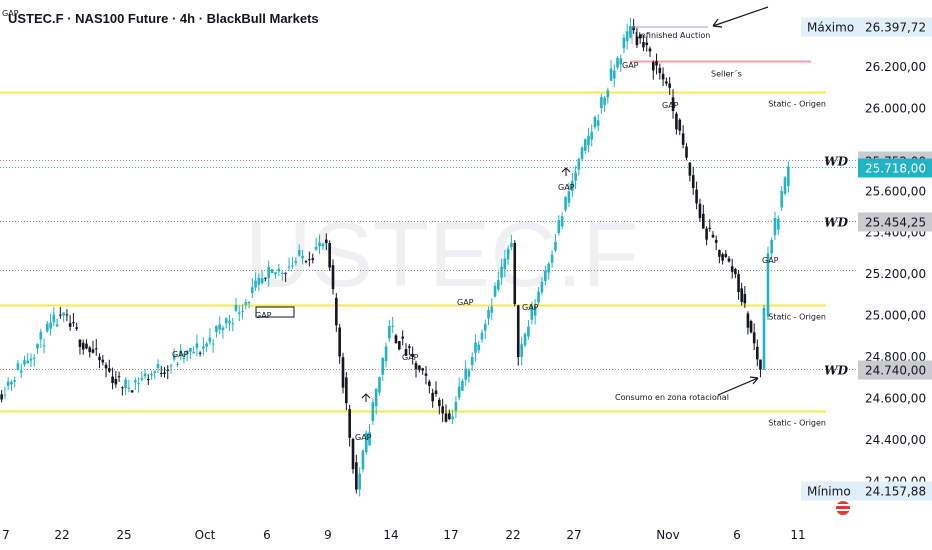 This screenshot has width=932, height=550. I want to click on wd-label: WD, so click(836, 371).